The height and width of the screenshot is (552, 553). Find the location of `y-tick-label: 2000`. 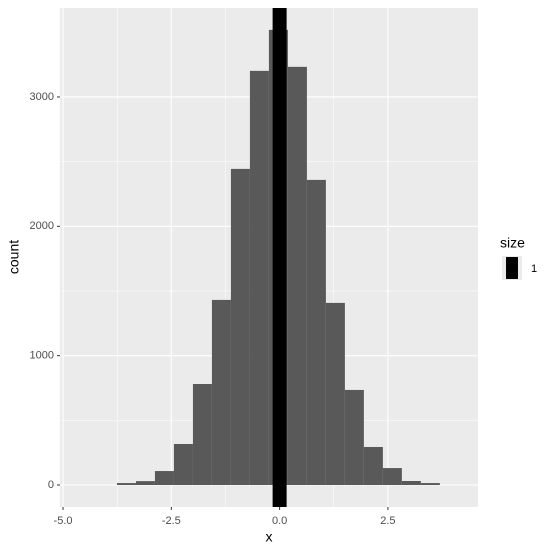

y-tick-label: 2000 is located at coordinates (42, 226).